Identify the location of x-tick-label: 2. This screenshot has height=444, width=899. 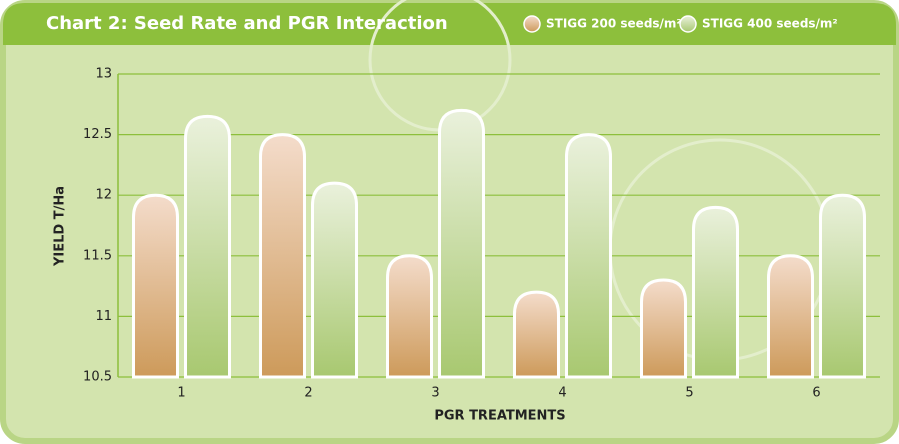
(308, 393).